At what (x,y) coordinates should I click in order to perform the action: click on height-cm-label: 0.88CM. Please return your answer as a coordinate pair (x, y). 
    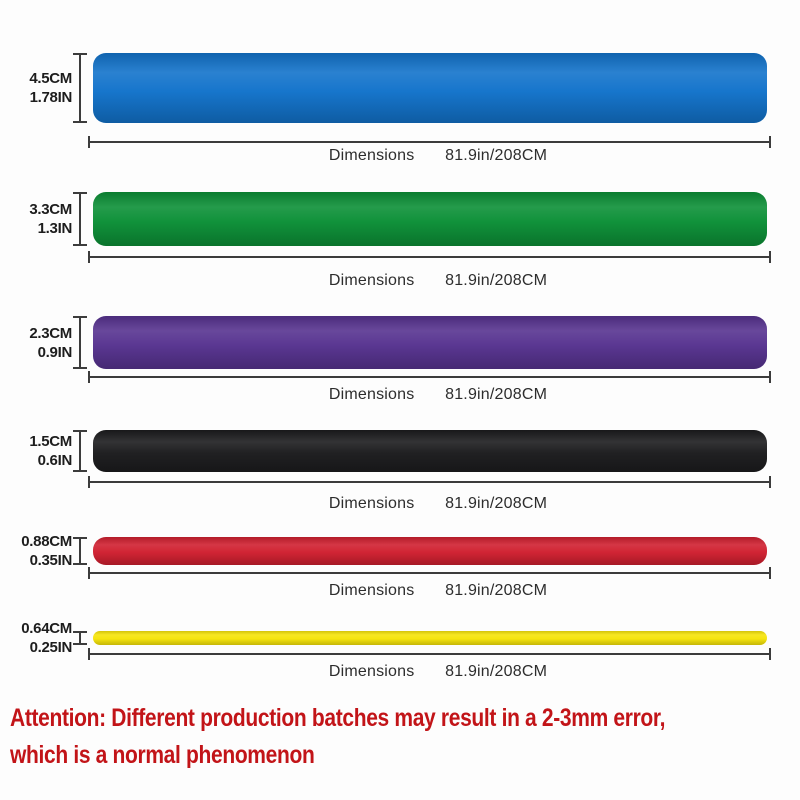
    Looking at the image, I should click on (46, 541).